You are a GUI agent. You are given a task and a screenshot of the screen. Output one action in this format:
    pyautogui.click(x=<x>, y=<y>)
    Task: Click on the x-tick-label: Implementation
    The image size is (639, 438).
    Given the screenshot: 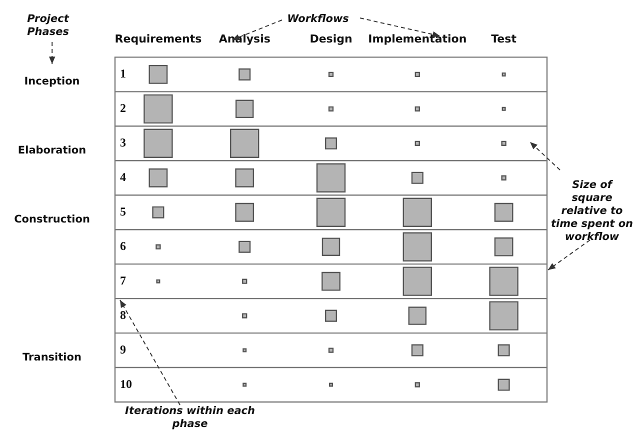 What is the action you would take?
    pyautogui.click(x=417, y=39)
    